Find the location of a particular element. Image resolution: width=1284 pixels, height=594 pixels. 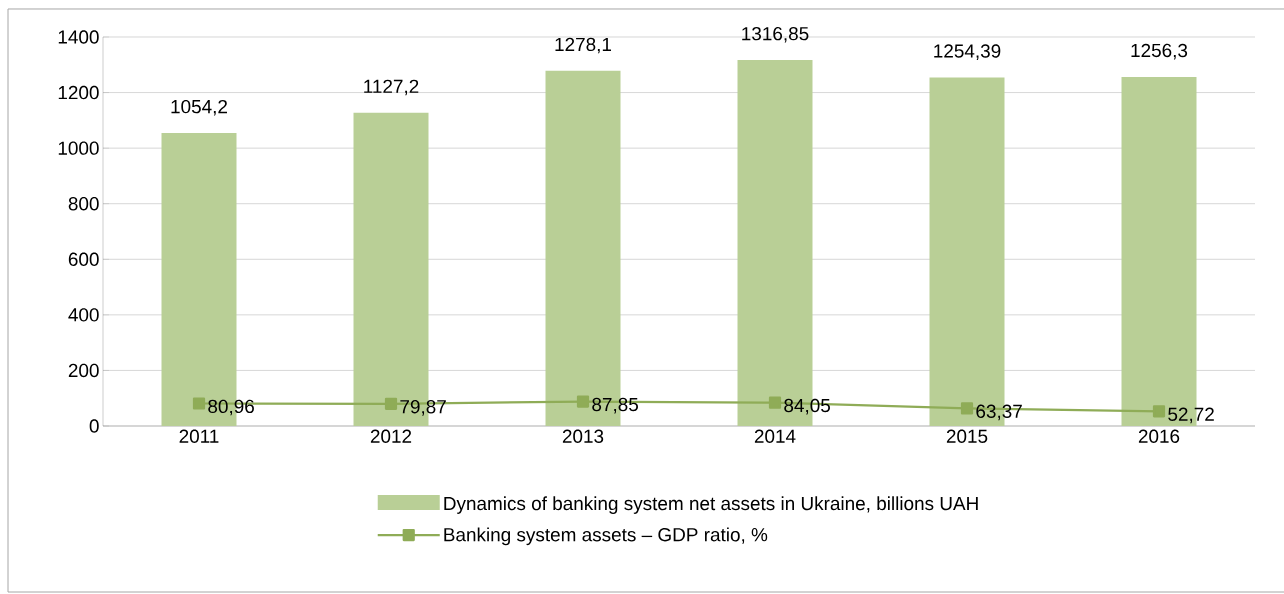

data-label: 1254,39 is located at coordinates (967, 52).